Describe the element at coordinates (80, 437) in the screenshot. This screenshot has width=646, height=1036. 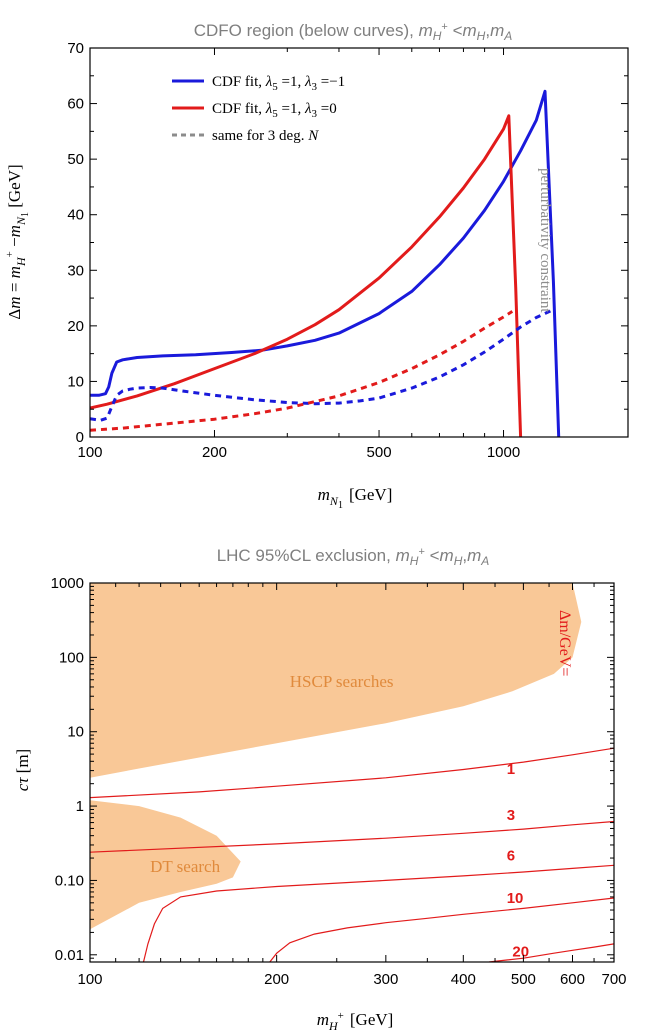
I see `y-tick-label: 0` at that location.